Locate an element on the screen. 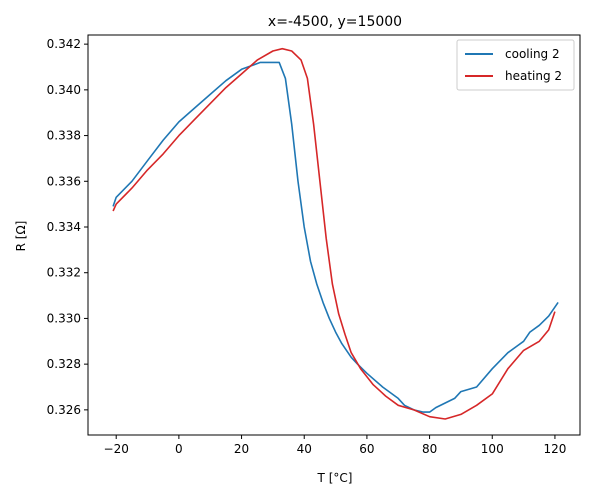 This screenshot has width=600, height=500. y-tick-label: 0.336 is located at coordinates (64, 181).